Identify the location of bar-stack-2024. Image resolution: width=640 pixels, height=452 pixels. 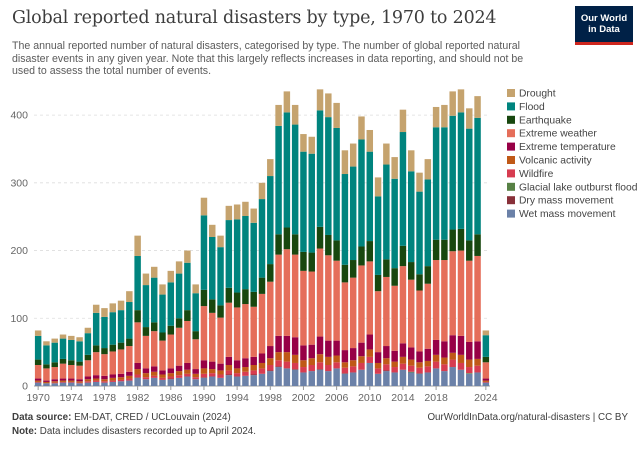
(486, 358).